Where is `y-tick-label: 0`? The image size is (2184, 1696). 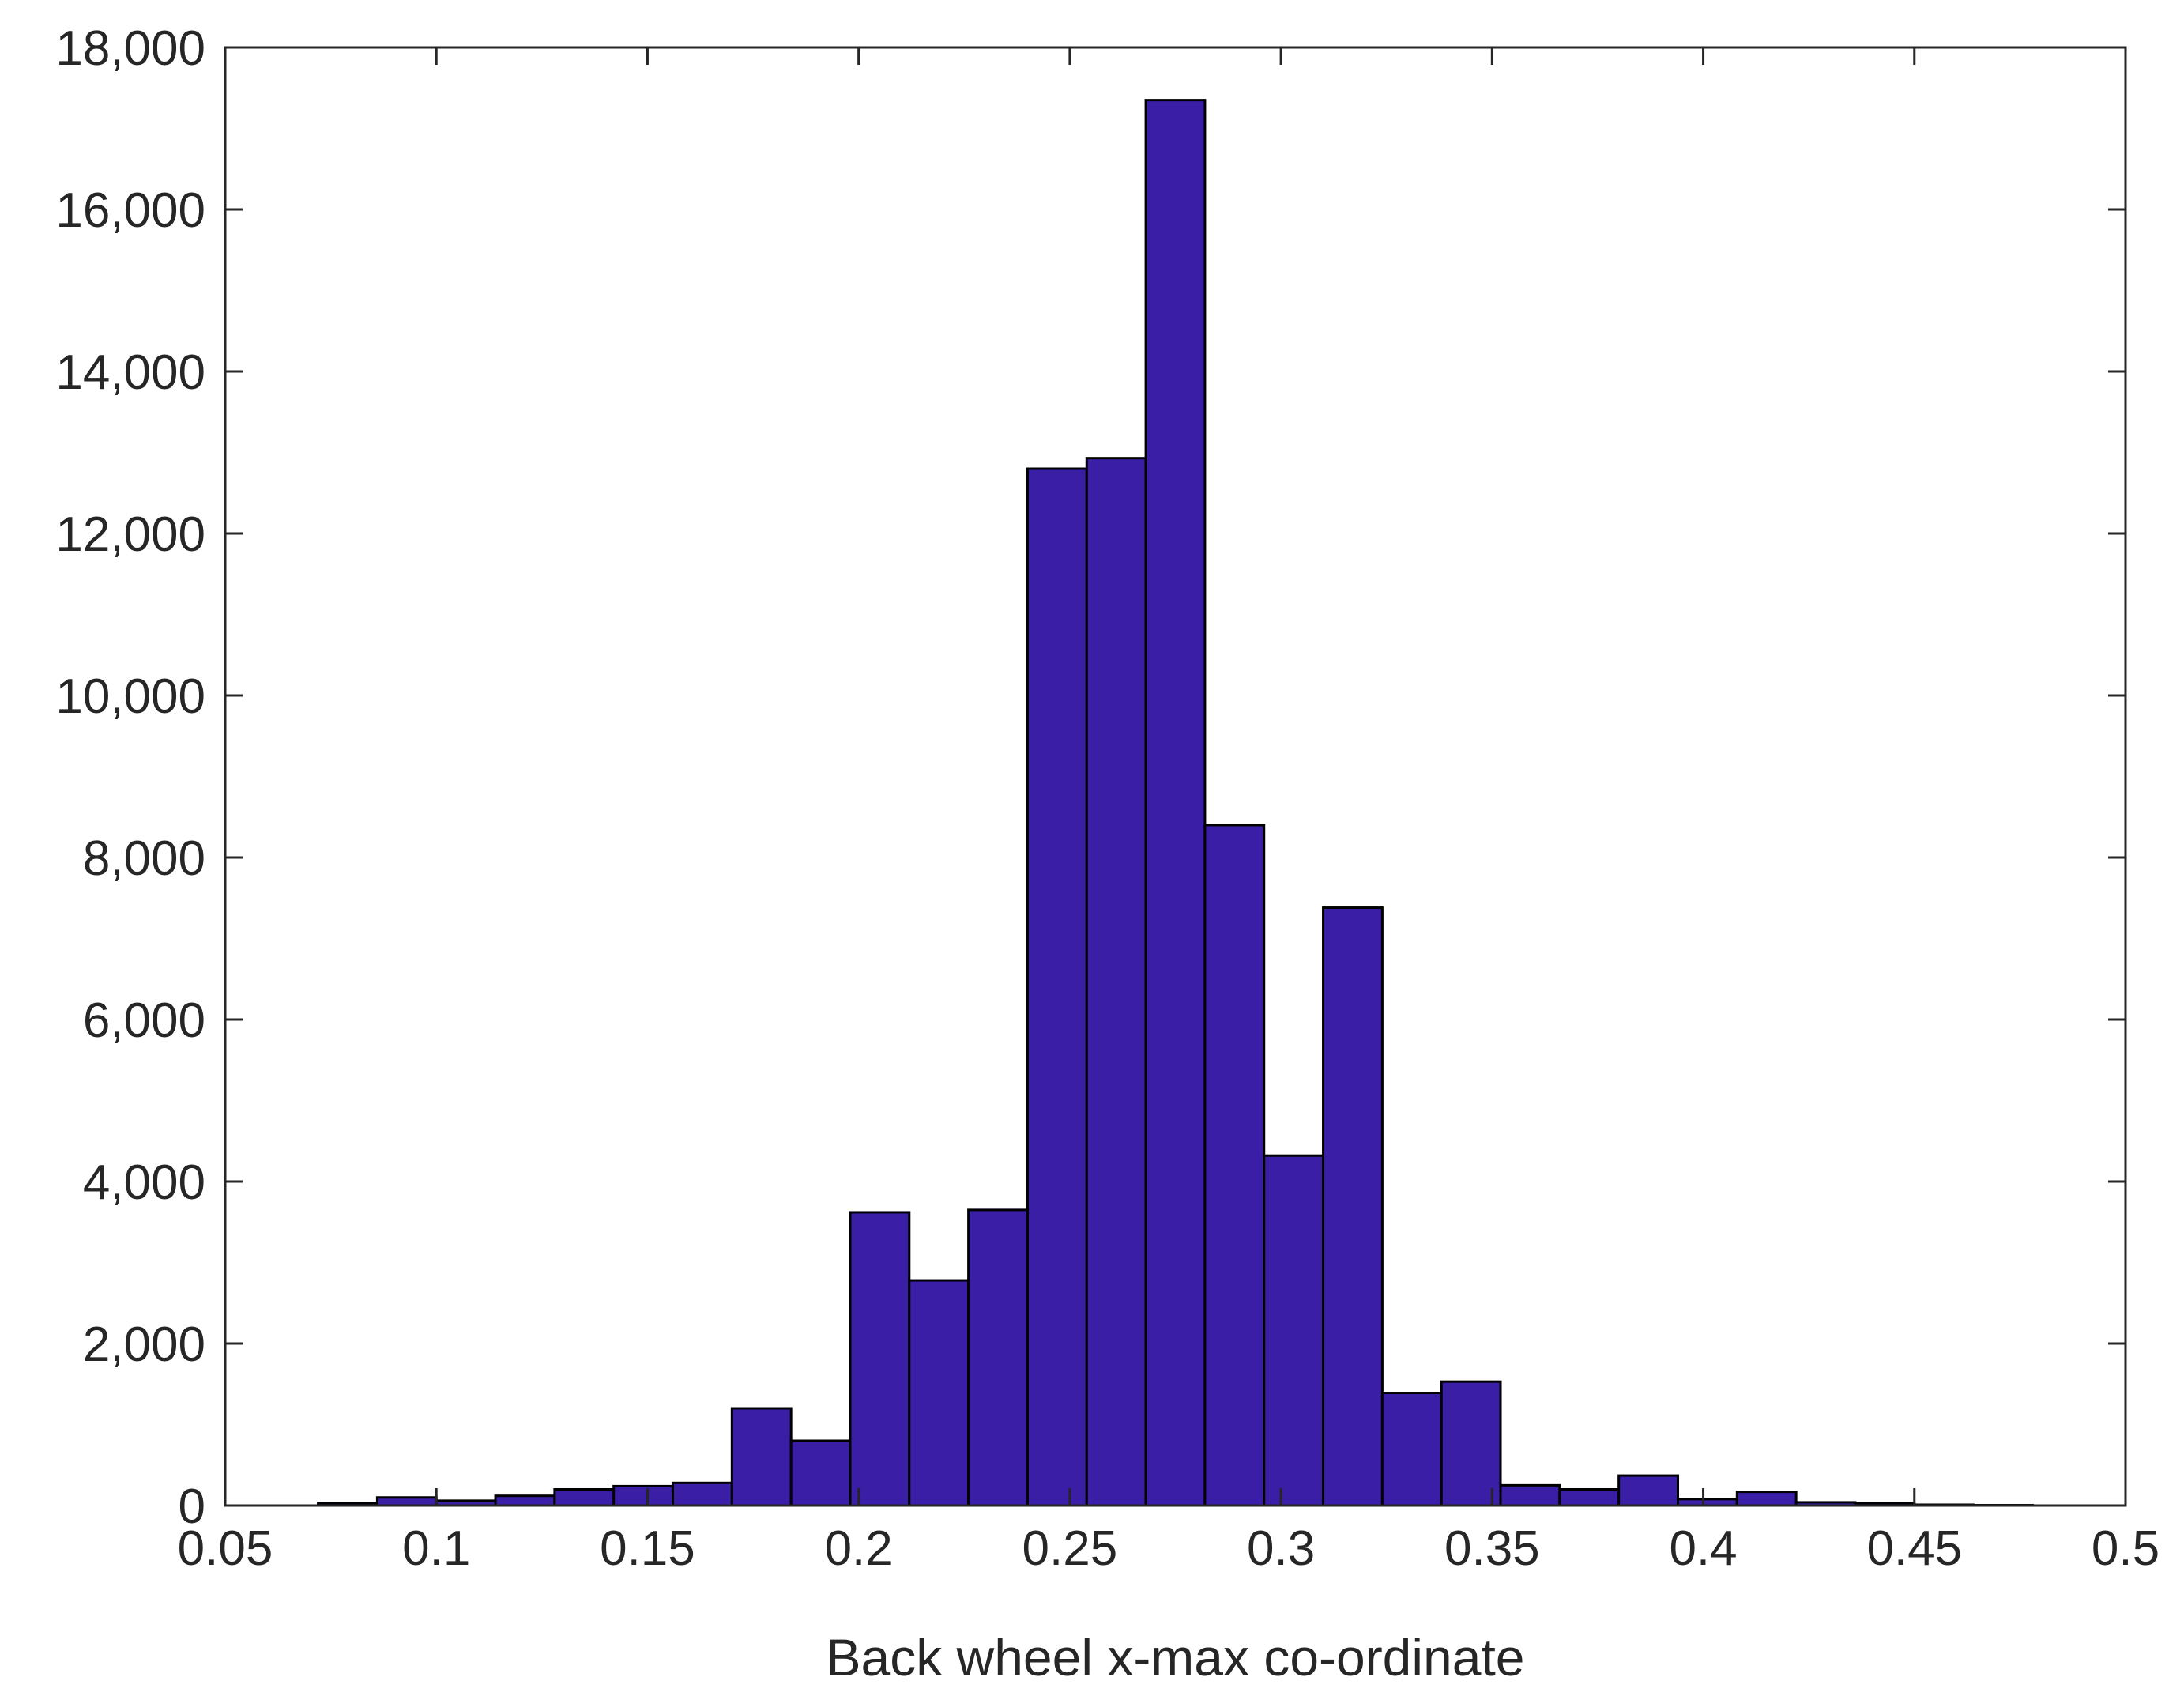
y-tick-label: 0 is located at coordinates (192, 1506).